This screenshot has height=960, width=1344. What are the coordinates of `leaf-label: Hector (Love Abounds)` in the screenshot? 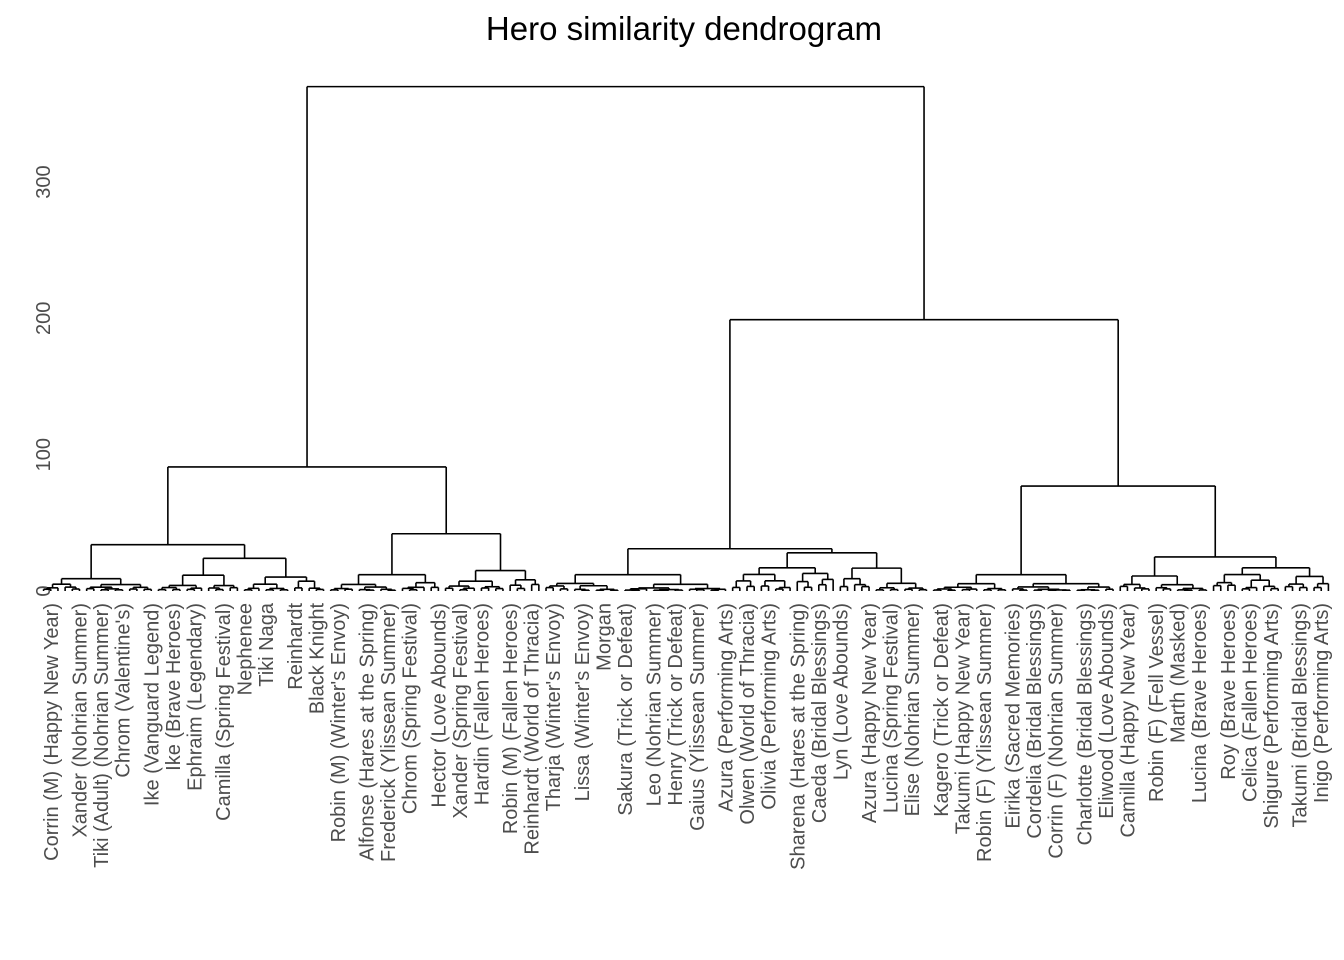 It's located at (439, 705).